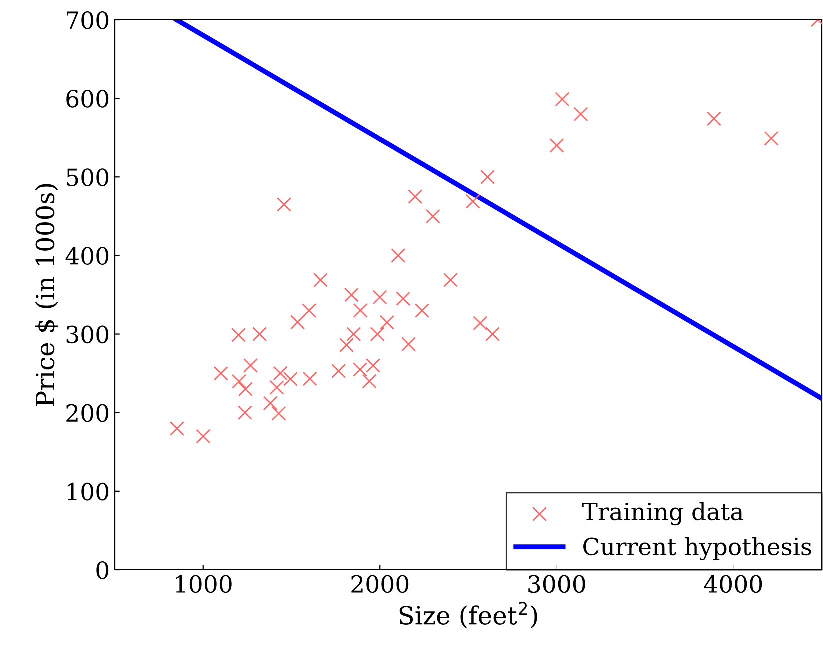 Image resolution: width=823 pixels, height=658 pixels. Describe the element at coordinates (469, 615) in the screenshot. I see `x-axis-title: Size (feet$^{2}$)` at that location.